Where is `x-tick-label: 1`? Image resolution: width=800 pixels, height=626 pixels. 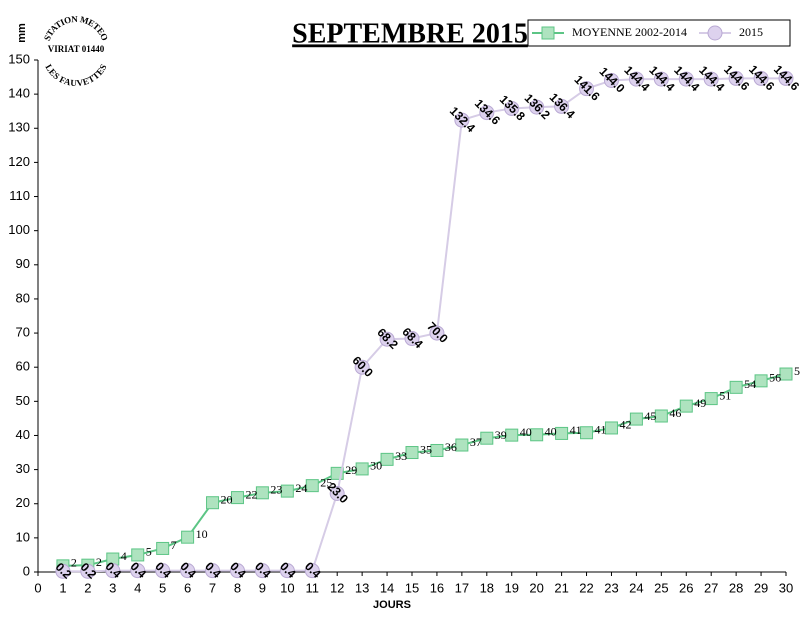 x-tick-label: 1 is located at coordinates (62, 587).